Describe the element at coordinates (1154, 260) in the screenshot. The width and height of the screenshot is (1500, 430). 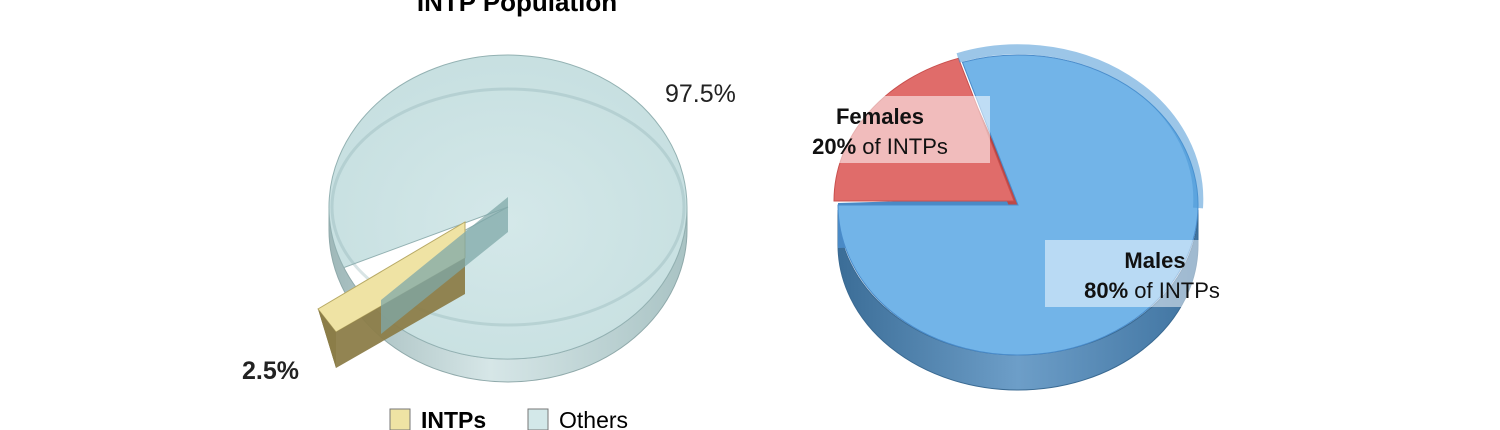
I see `males-label-name: Males` at that location.